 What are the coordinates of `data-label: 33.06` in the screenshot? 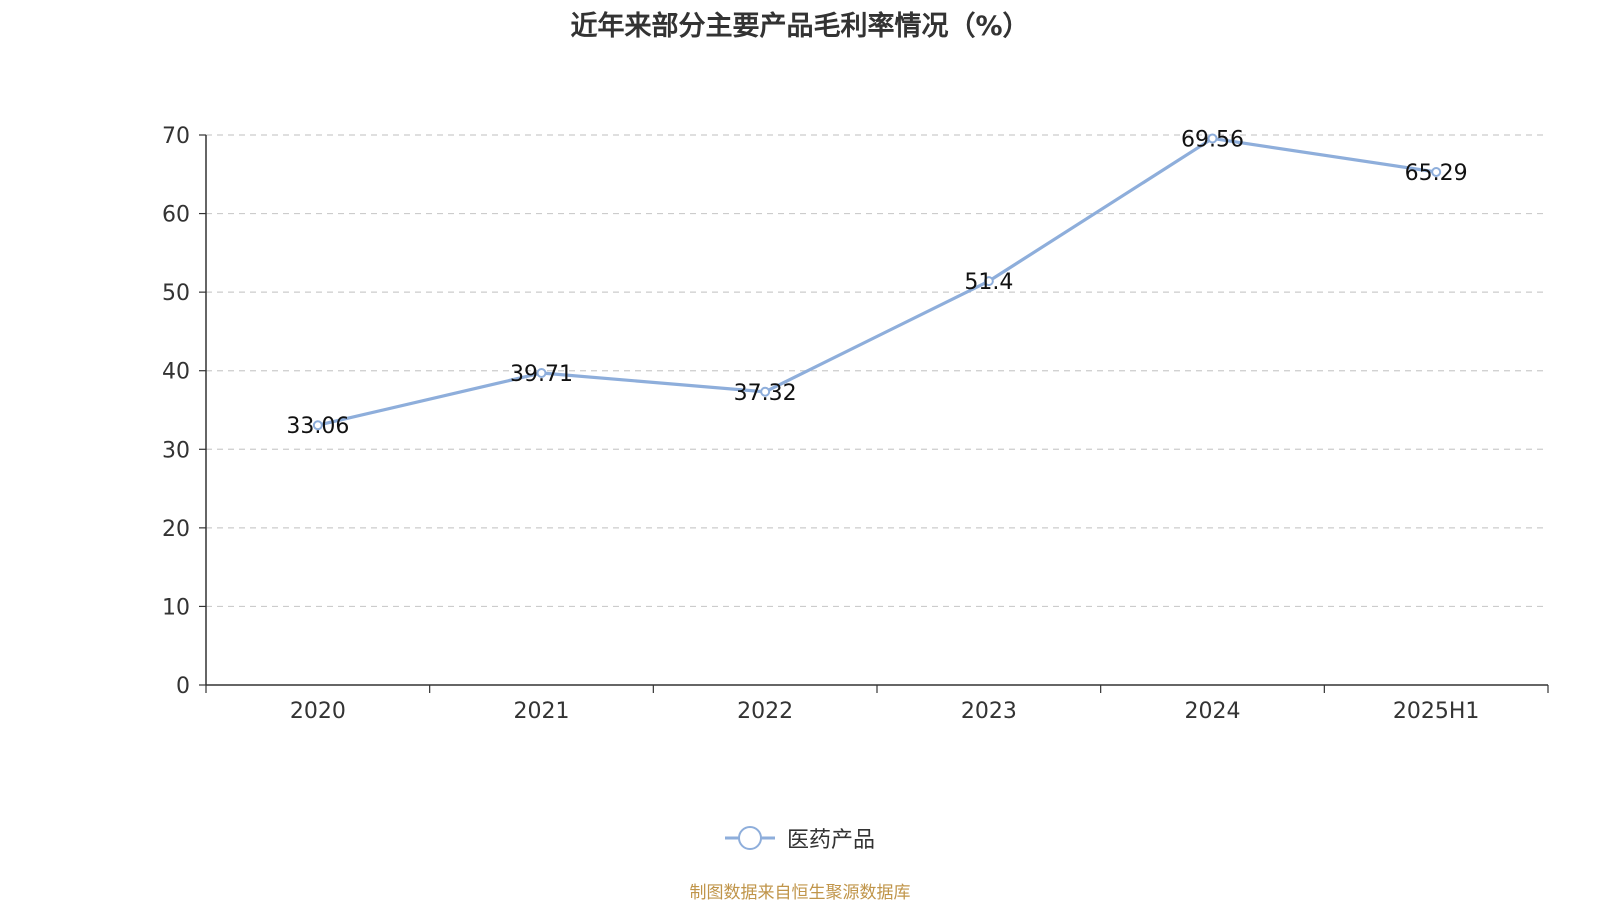 It's located at (317, 426).